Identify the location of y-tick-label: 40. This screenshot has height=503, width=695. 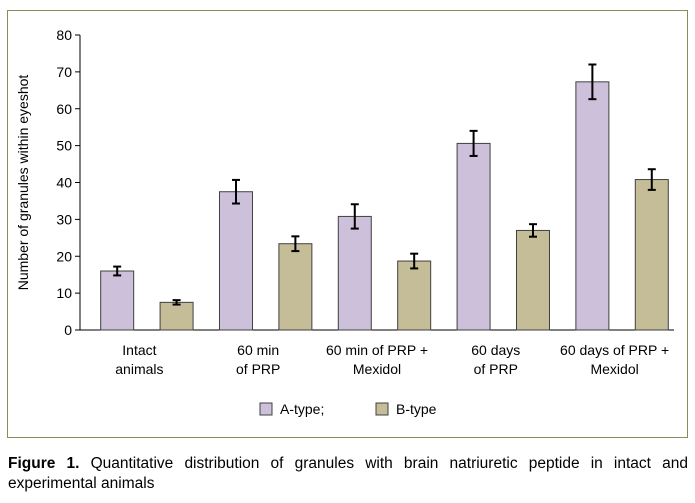
(64, 183).